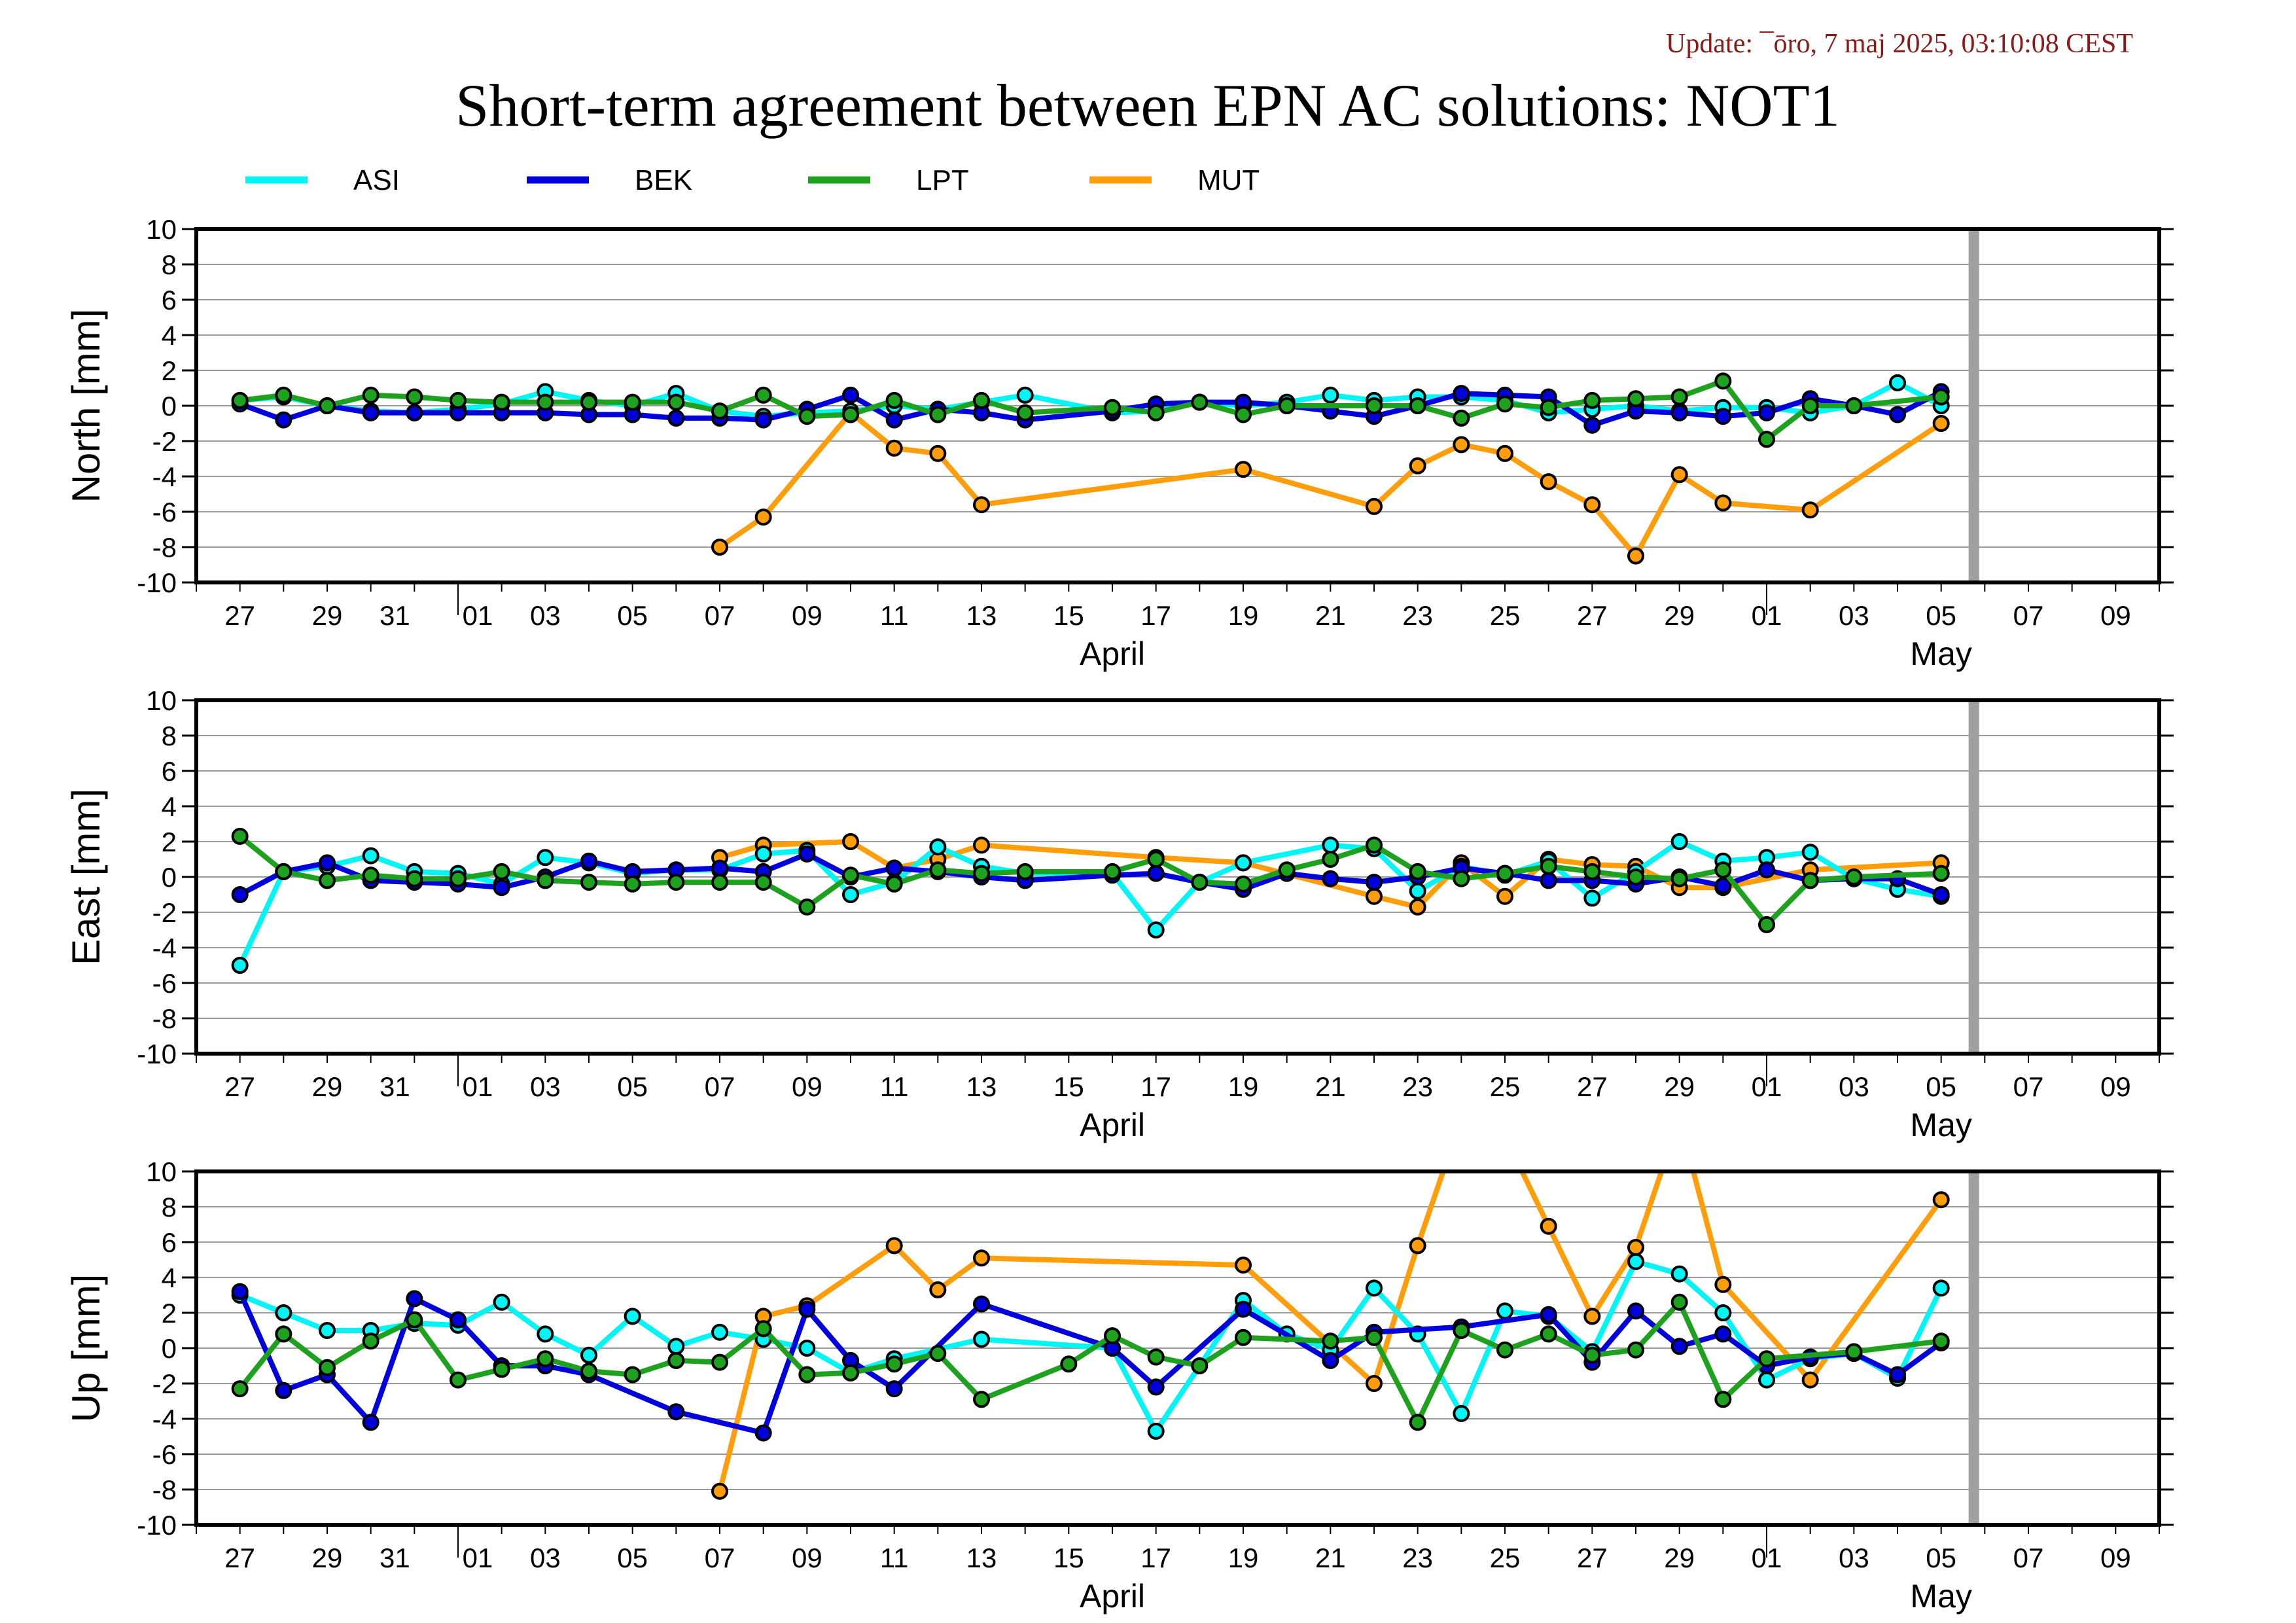 The height and width of the screenshot is (1623, 2296). Describe the element at coordinates (1228, 180) in the screenshot. I see `legend-label-mut: MUT` at that location.